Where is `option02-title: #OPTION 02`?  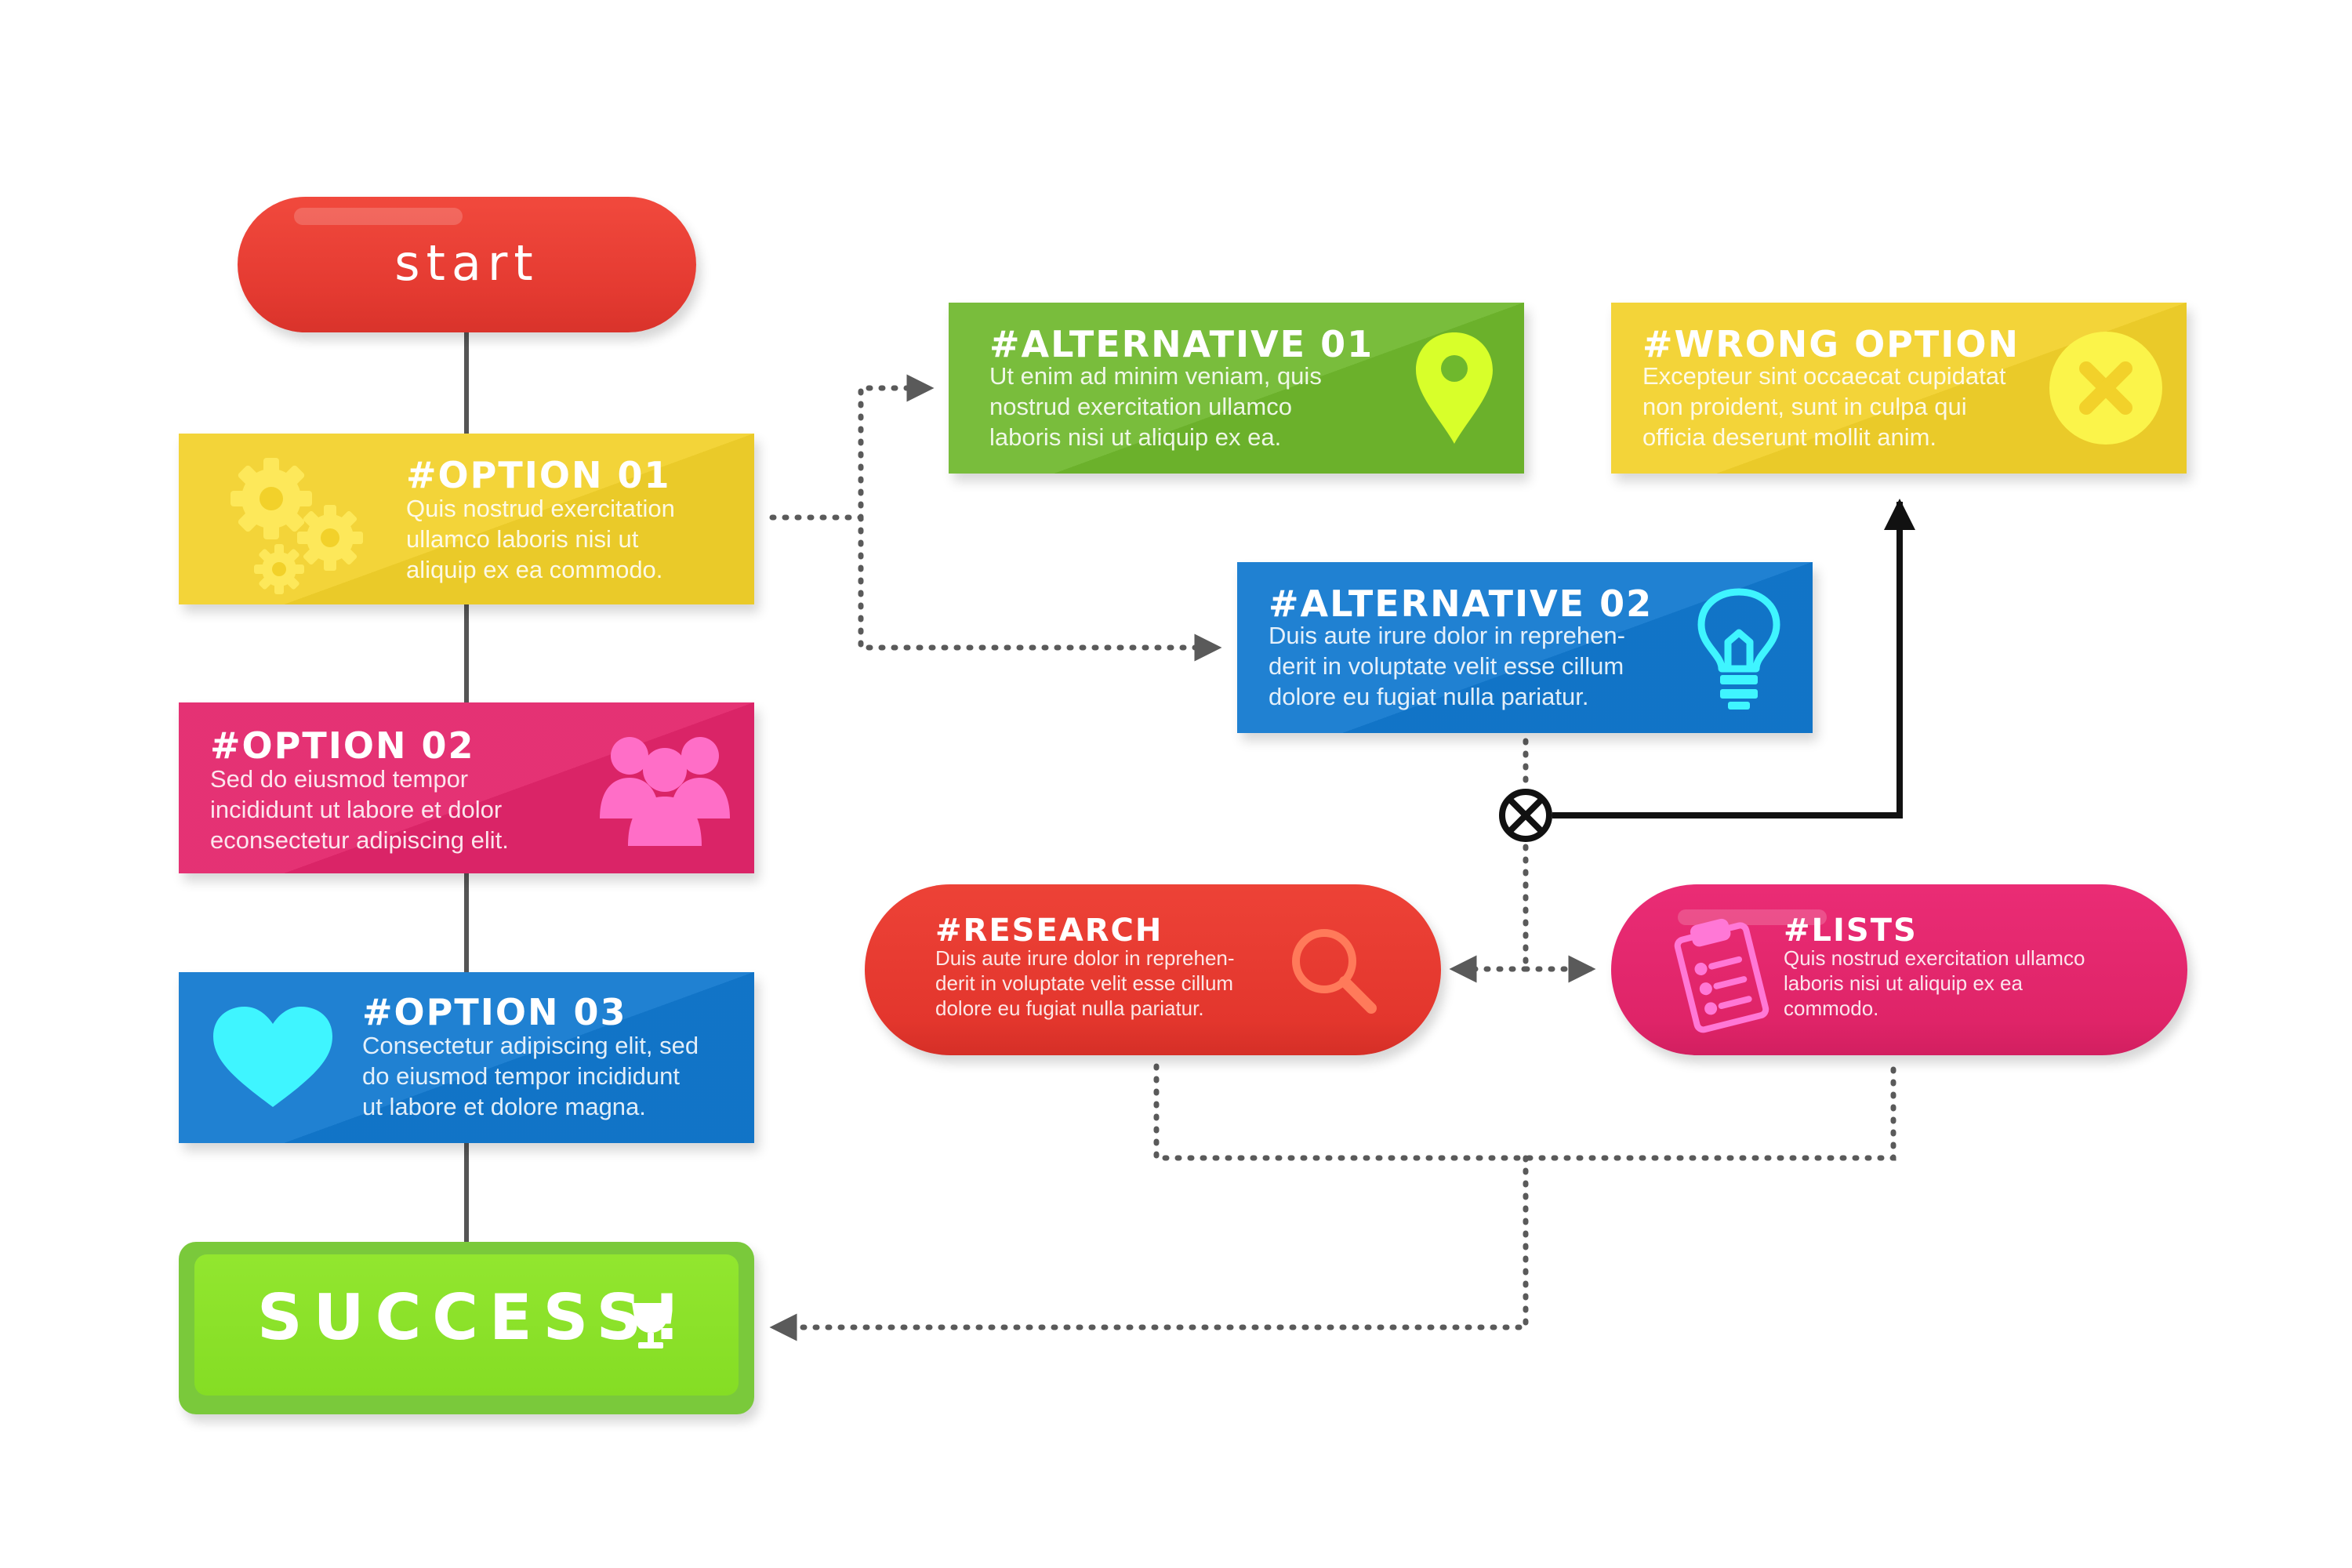 option02-title: #OPTION 02 is located at coordinates (342, 745).